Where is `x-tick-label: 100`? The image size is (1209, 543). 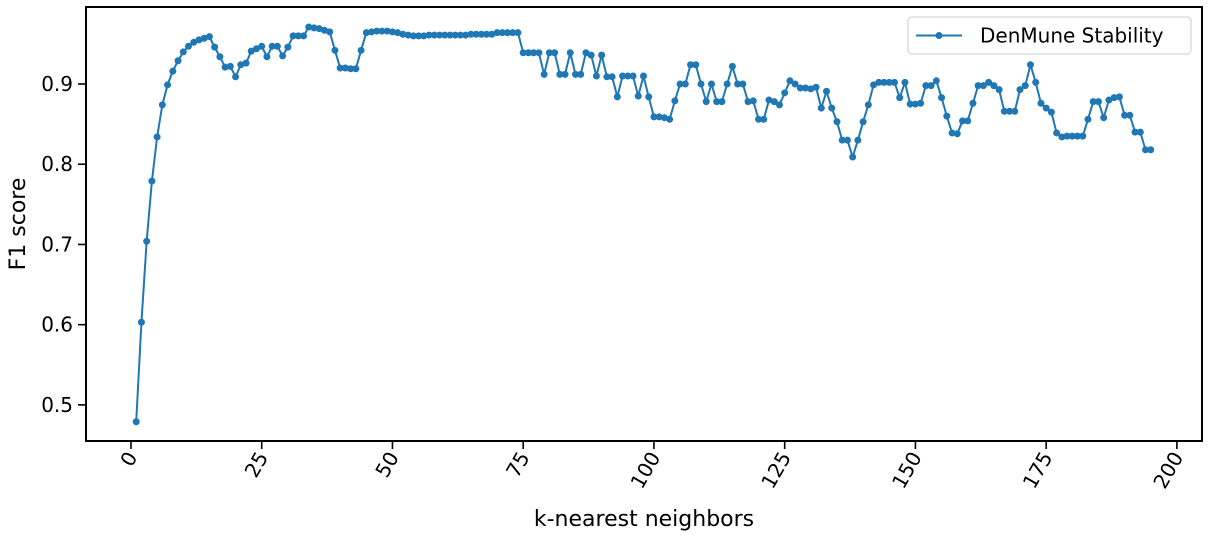
x-tick-label: 100 is located at coordinates (645, 470).